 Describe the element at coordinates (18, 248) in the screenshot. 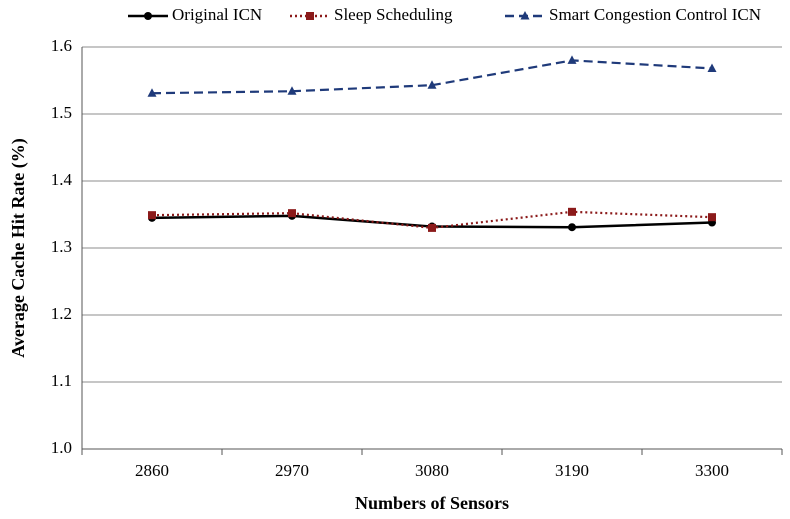

I see `y-axis-label: Average Cache Hit Rate (%)` at that location.